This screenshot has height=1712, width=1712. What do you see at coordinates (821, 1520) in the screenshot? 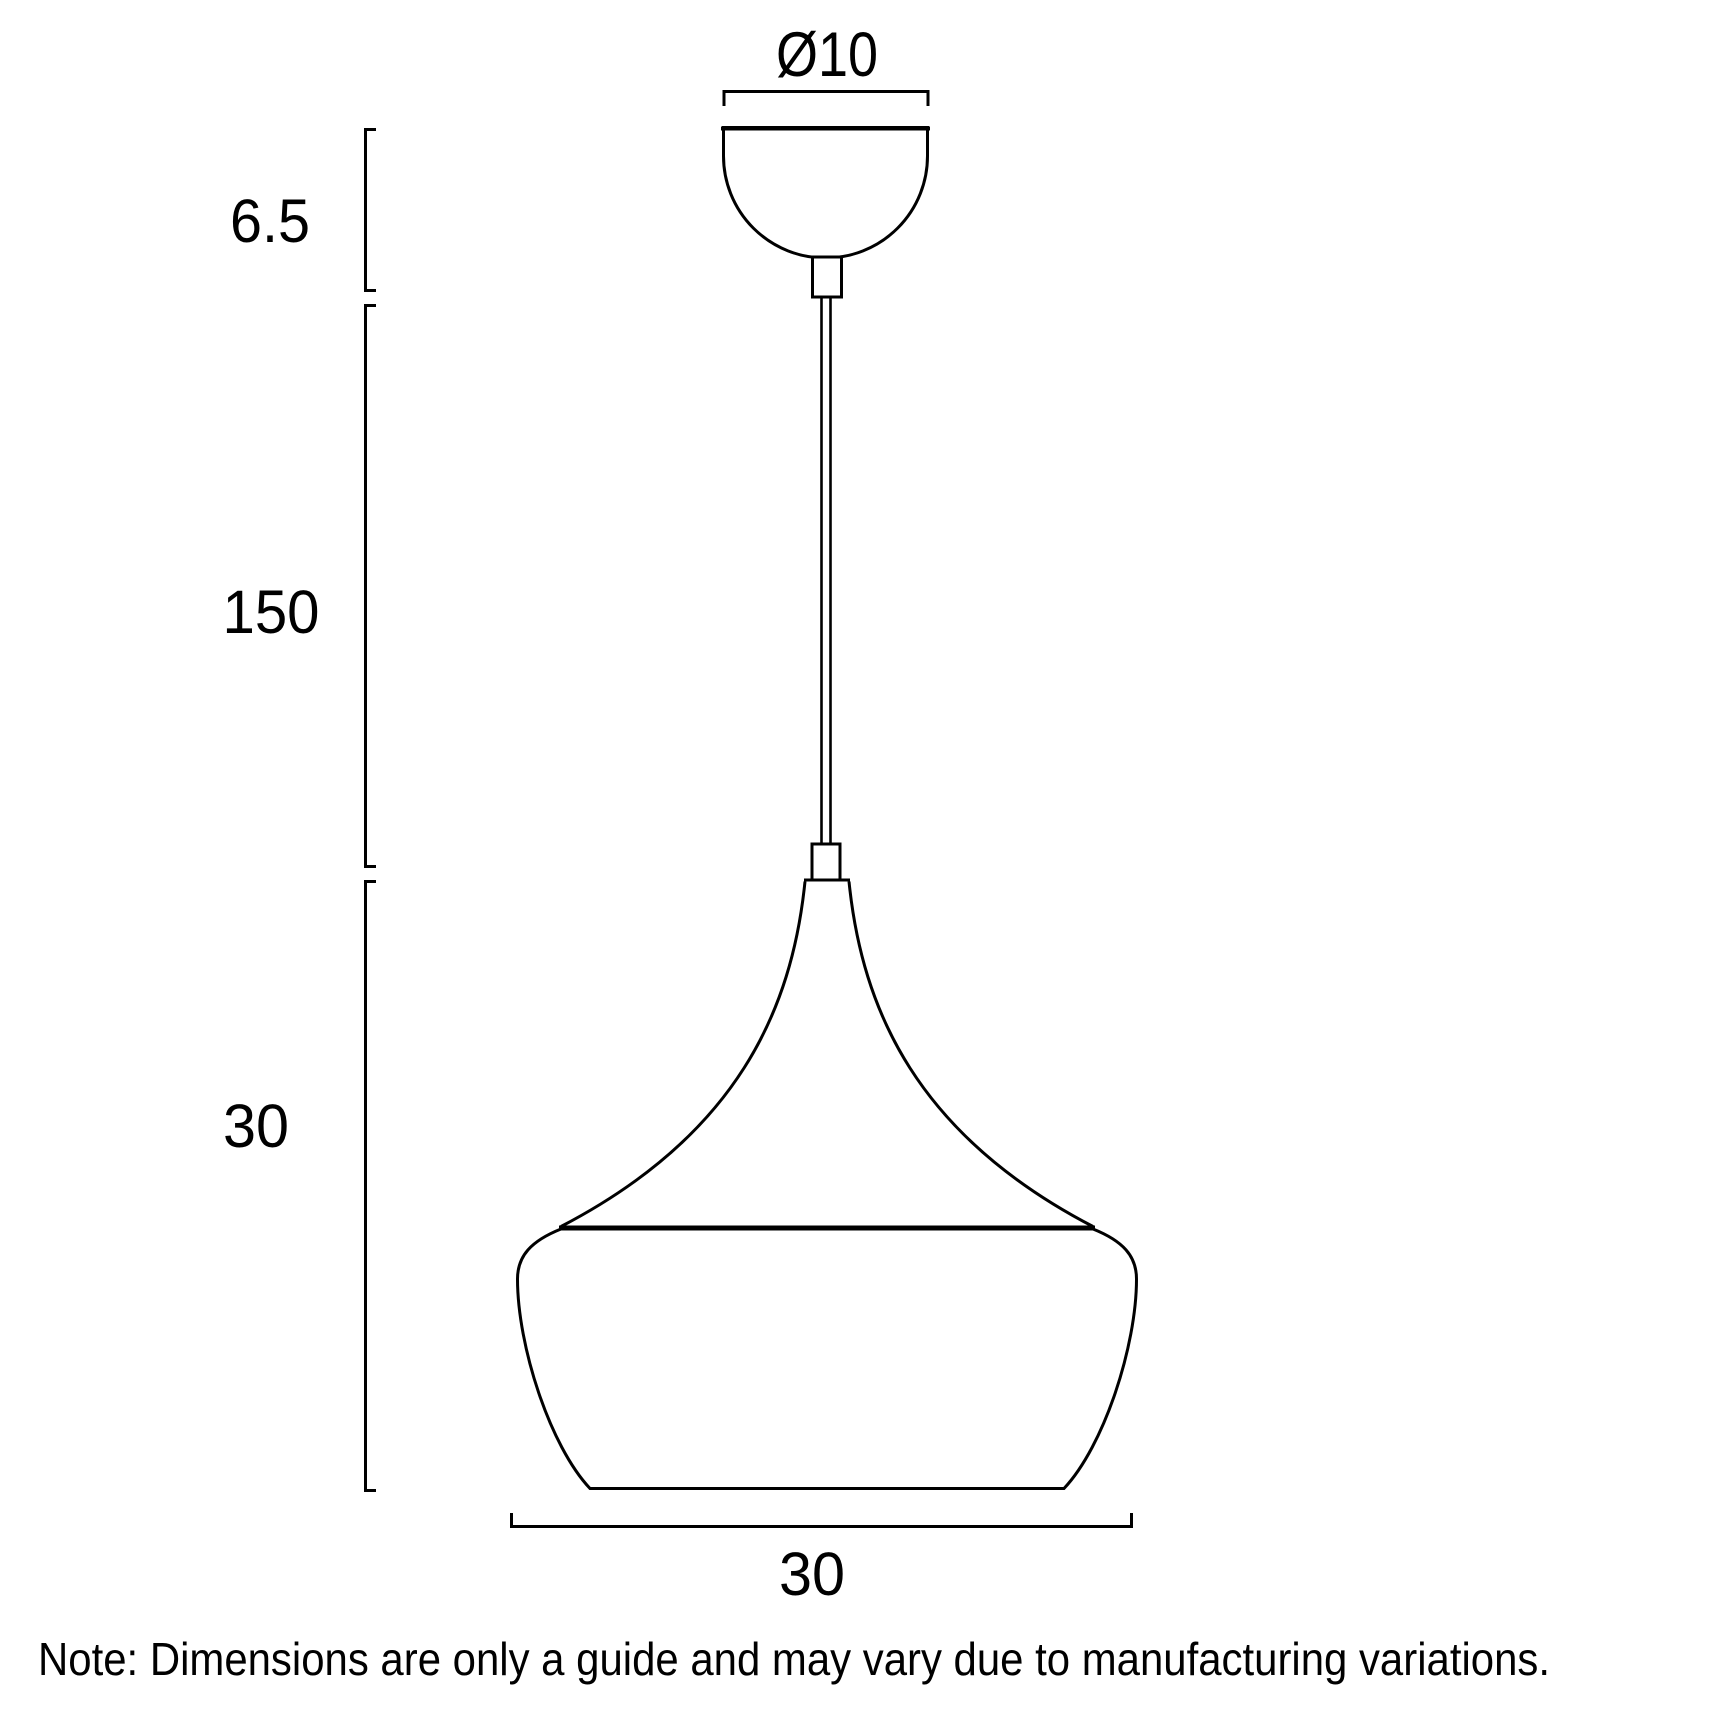
I see `shade-diameter-bracket` at bounding box center [821, 1520].